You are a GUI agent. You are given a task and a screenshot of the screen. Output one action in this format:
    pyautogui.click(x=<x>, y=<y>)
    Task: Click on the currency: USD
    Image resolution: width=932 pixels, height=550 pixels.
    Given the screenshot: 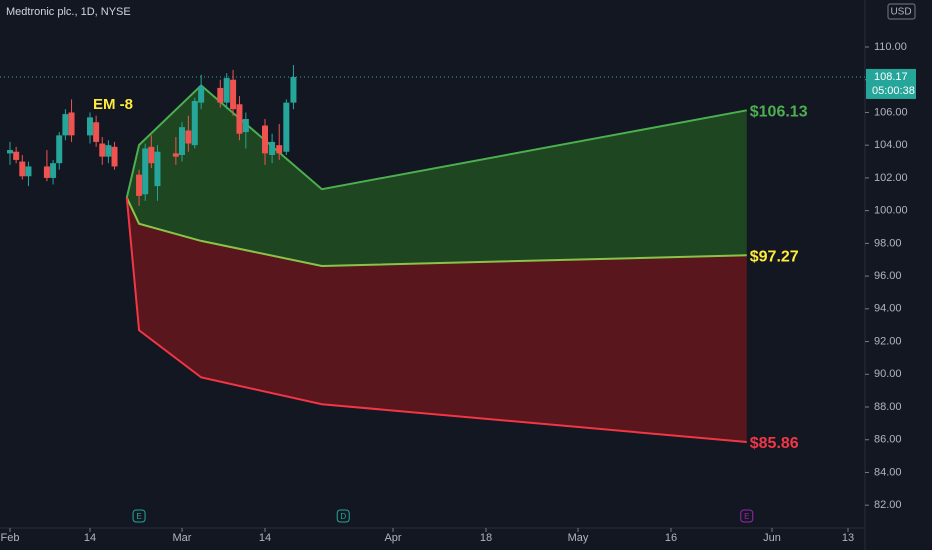 What is the action you would take?
    pyautogui.click(x=900, y=12)
    